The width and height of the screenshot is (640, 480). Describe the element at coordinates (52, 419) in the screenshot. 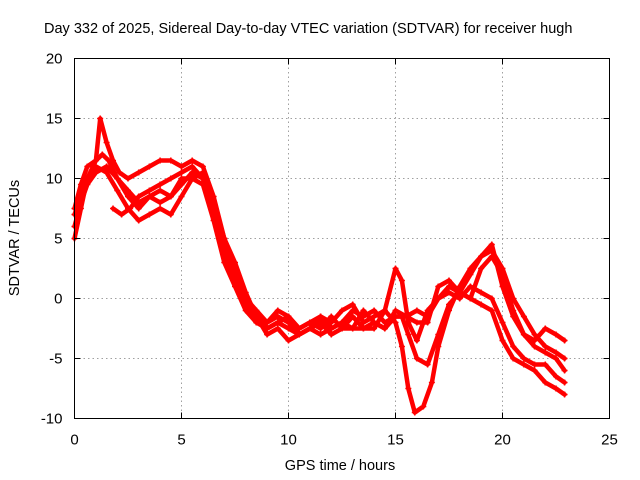

I see `y-tick-label: -10` at that location.